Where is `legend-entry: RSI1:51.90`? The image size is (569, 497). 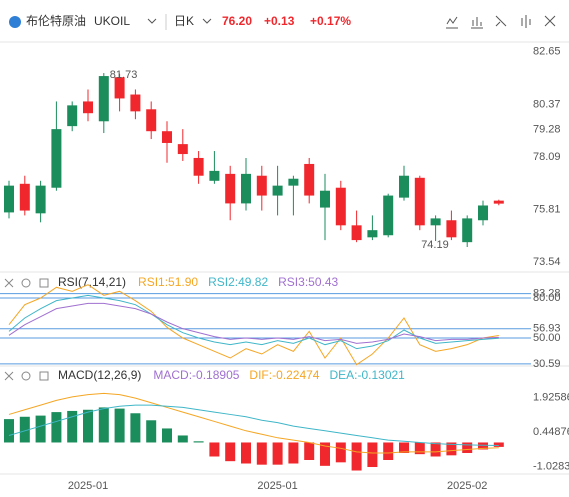
legend-entry: RSI1:51.90 is located at coordinates (168, 282).